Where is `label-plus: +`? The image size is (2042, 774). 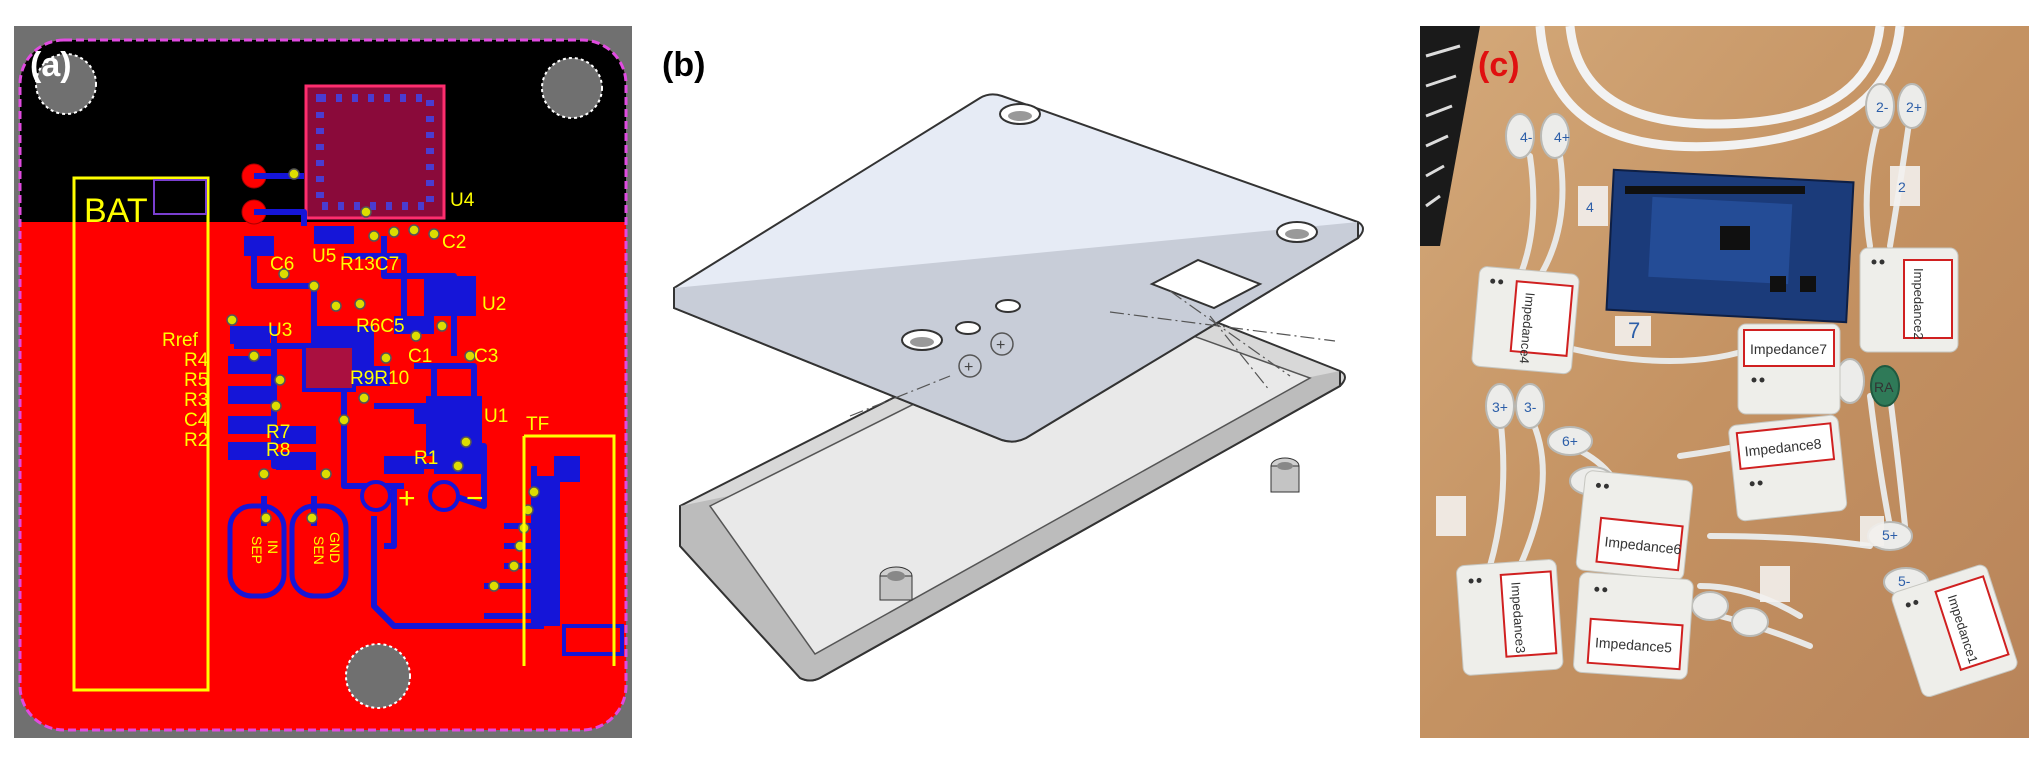 label-plus: + is located at coordinates (407, 498).